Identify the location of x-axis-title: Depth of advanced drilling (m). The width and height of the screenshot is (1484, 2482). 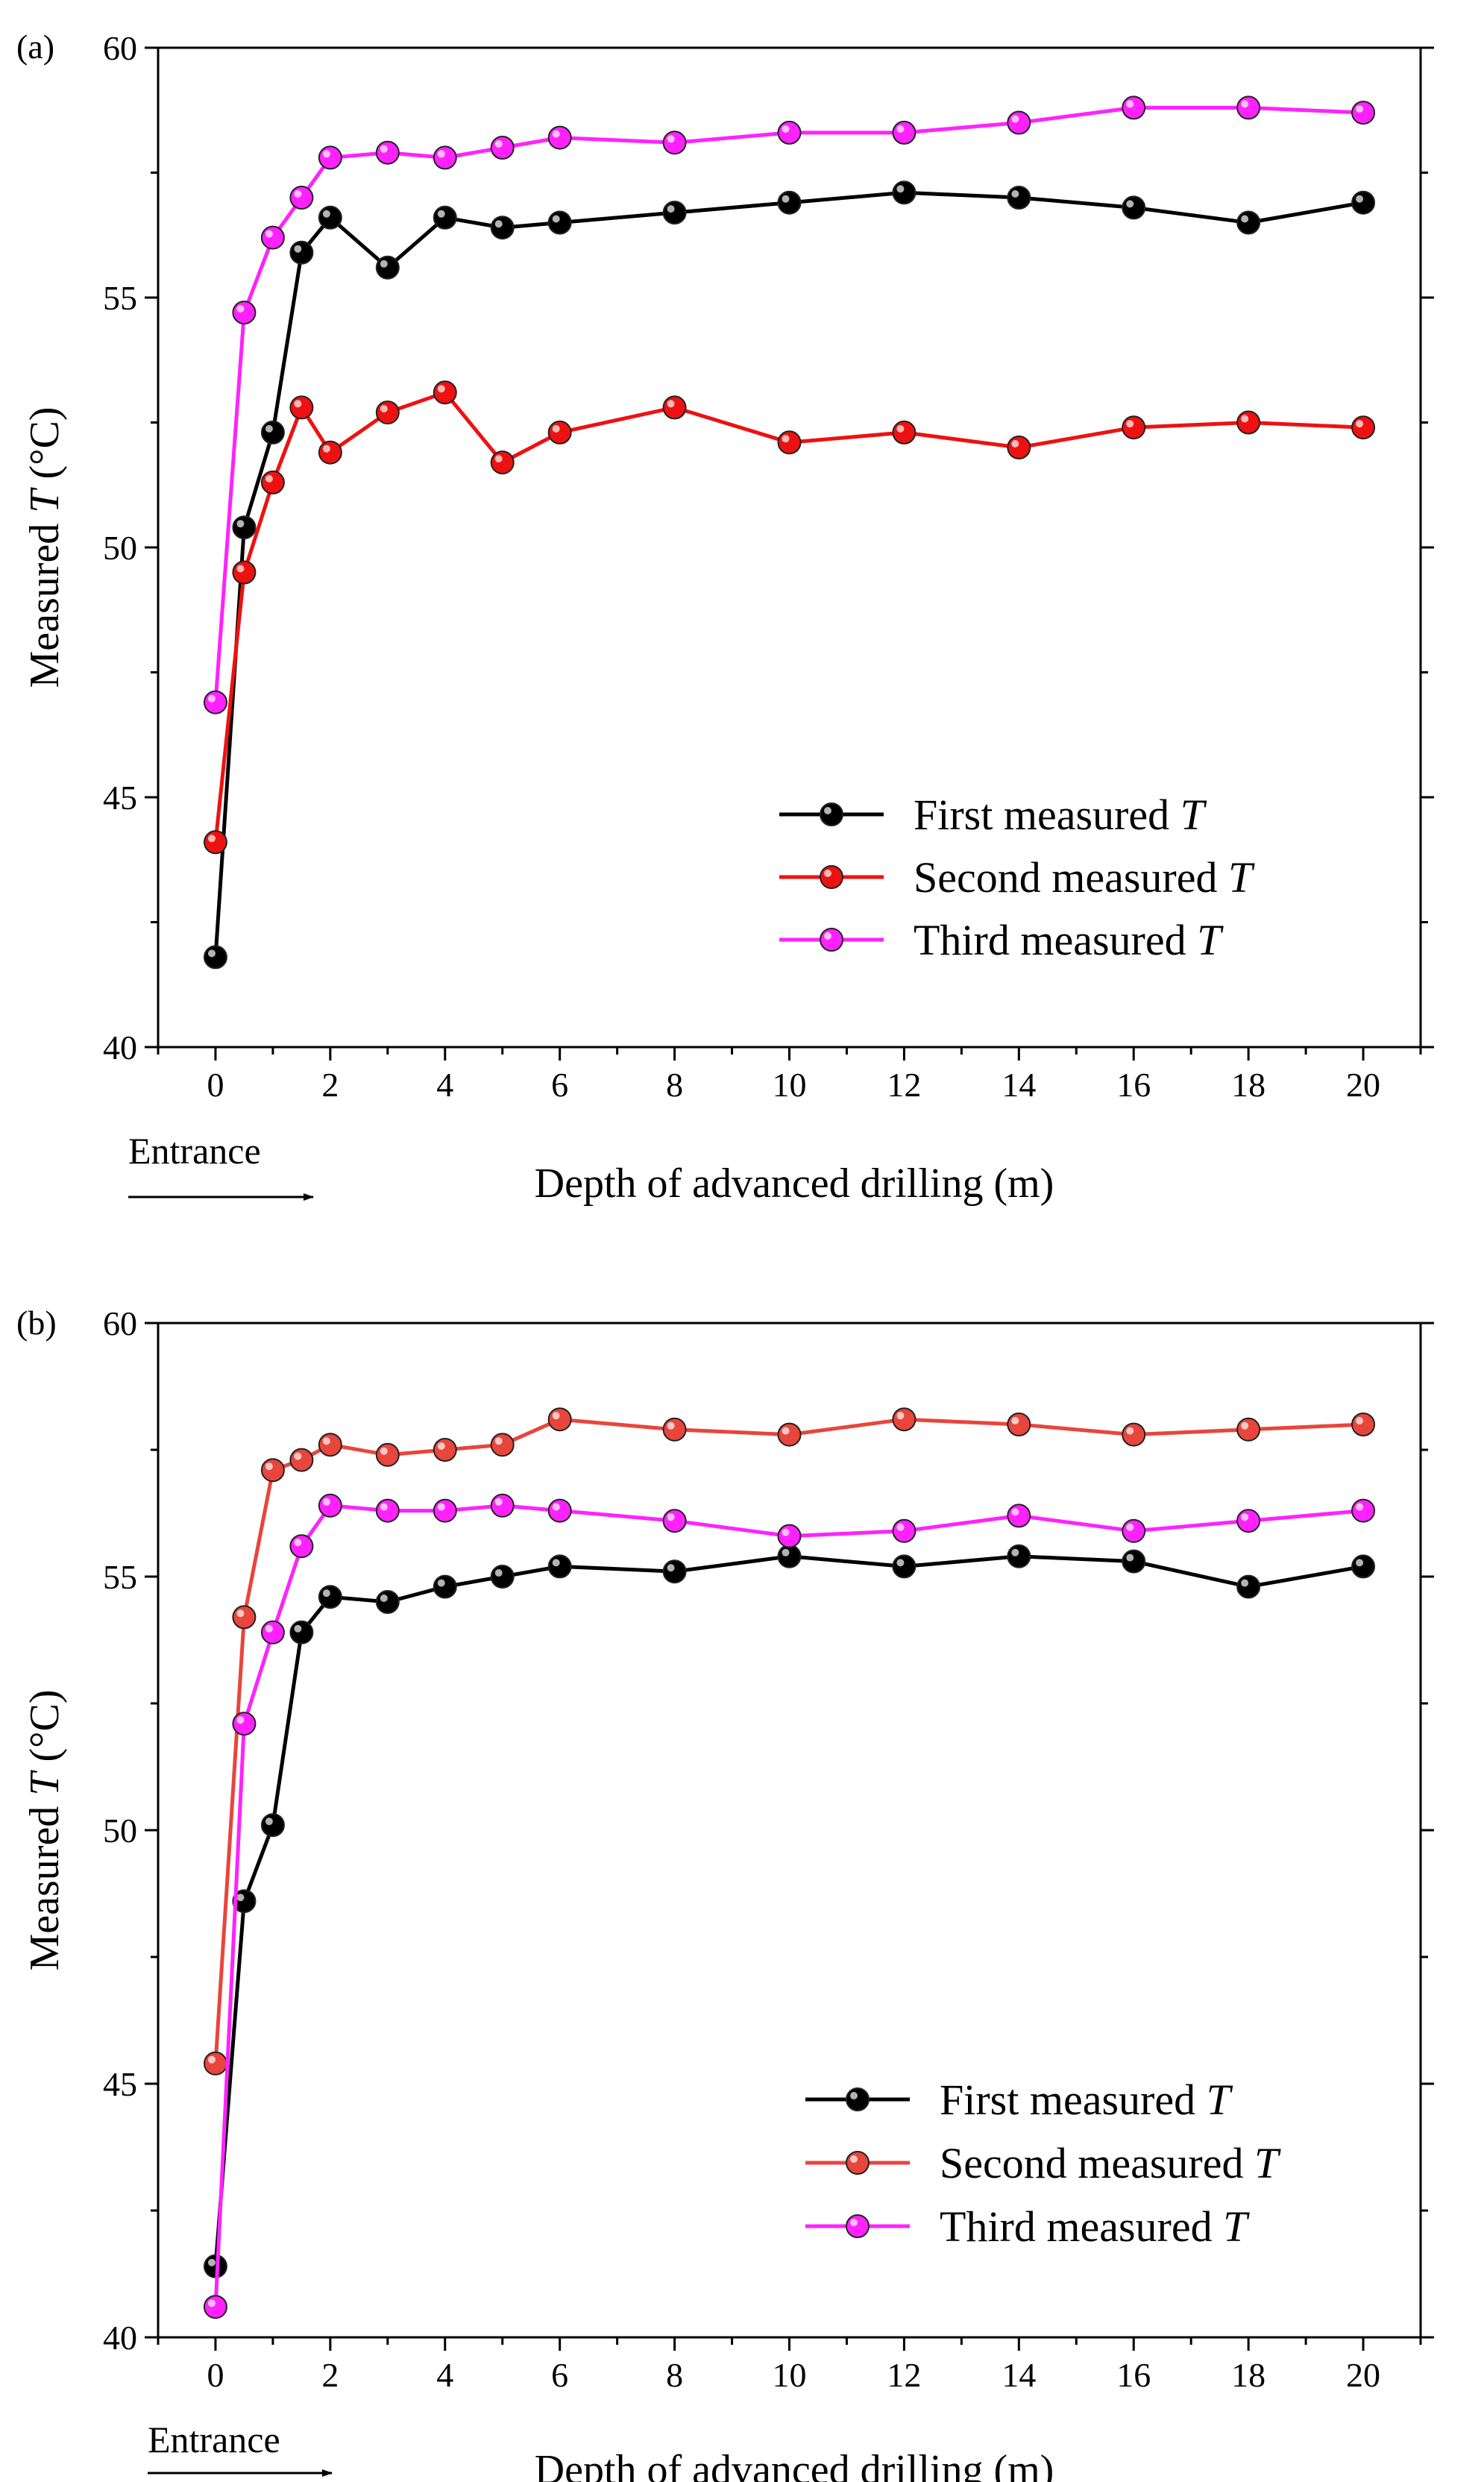
(795, 2464).